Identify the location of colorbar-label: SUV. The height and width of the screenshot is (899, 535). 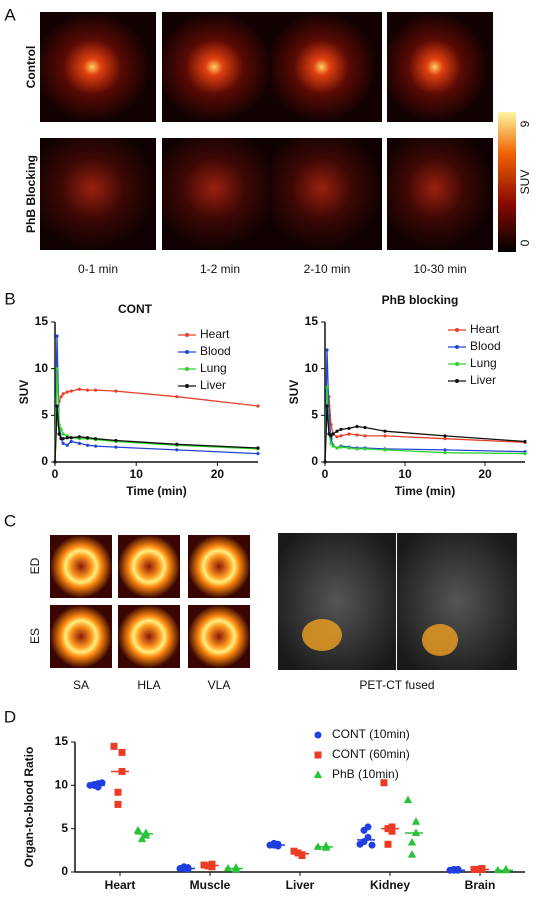
(525, 182).